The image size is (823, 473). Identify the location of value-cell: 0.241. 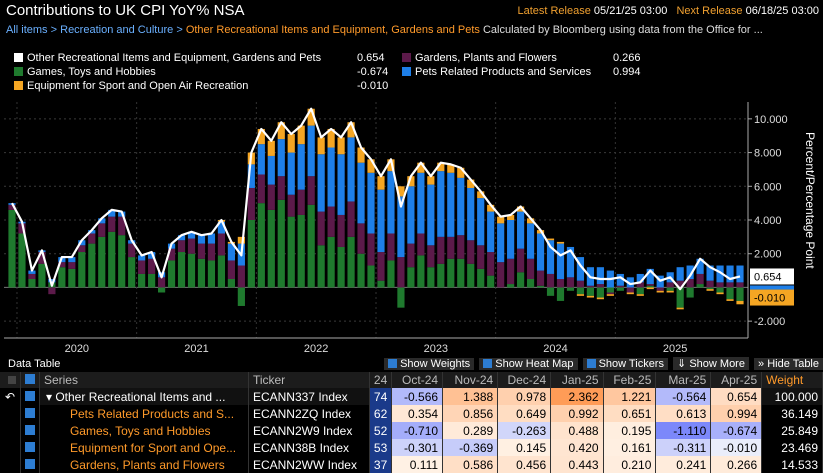
(683, 464).